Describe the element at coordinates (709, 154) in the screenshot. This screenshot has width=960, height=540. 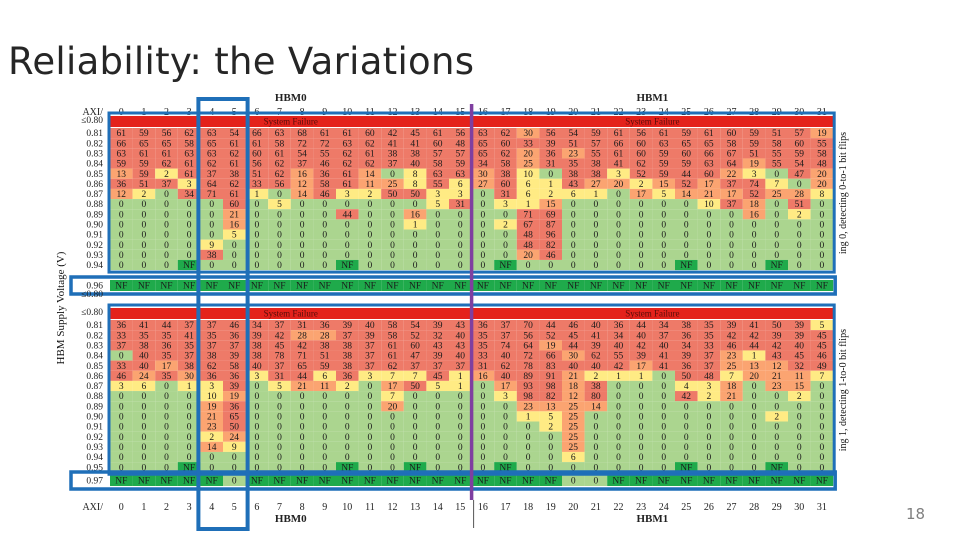
I see `cell-value: 66` at that location.